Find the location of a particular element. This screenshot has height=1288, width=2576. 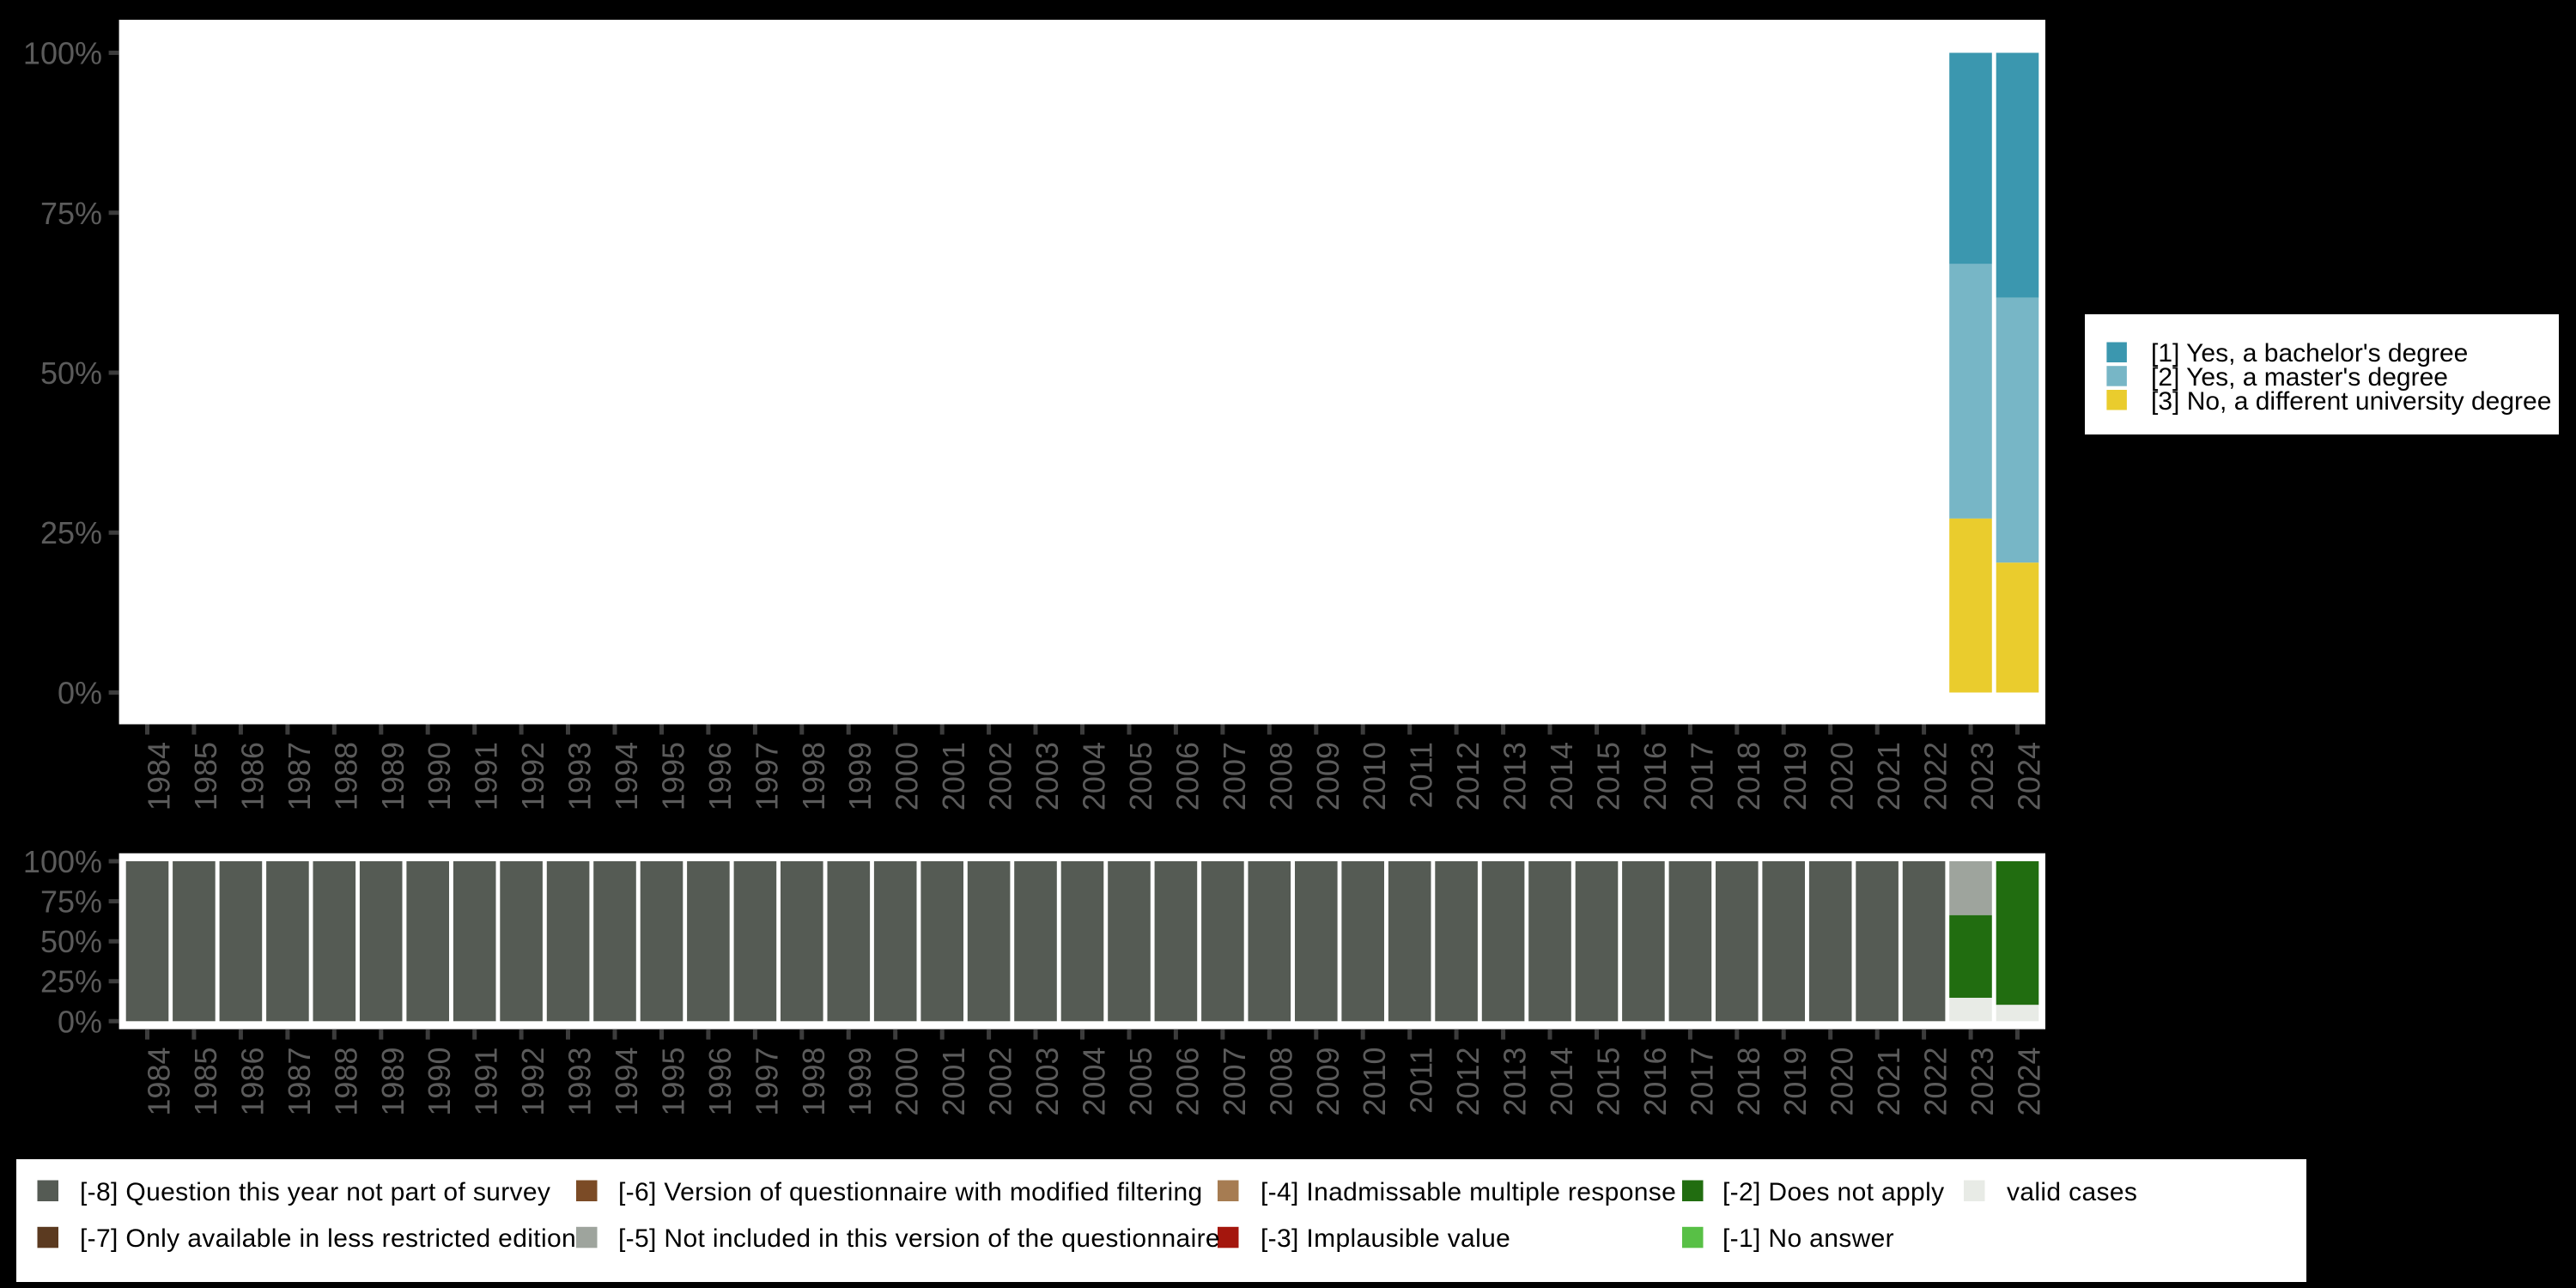

svg-text:[-4] Inadmissable multiple res: [-4] Inadmissable multiple response is located at coordinates (1469, 1192).